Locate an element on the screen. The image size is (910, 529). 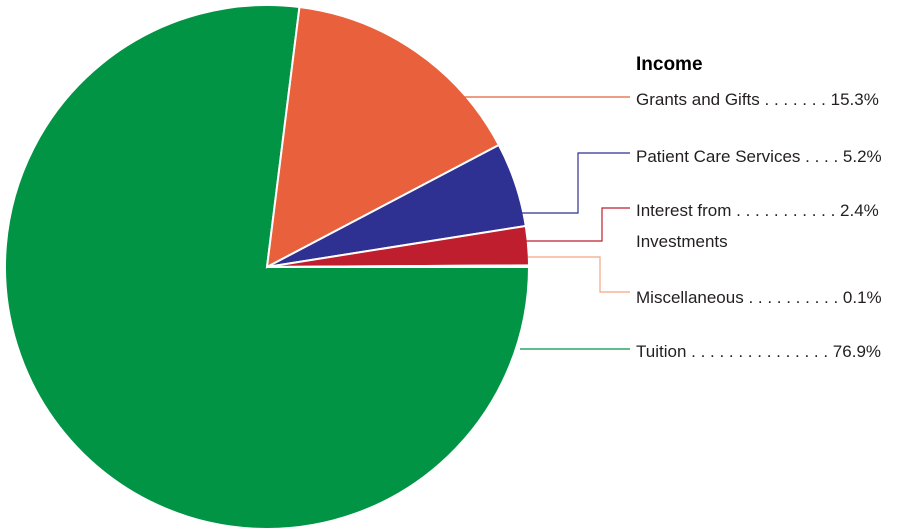
legend-label-grants-and-gifts: Grants and Gifts . . . . . . . 15.3% is located at coordinates (757, 99).